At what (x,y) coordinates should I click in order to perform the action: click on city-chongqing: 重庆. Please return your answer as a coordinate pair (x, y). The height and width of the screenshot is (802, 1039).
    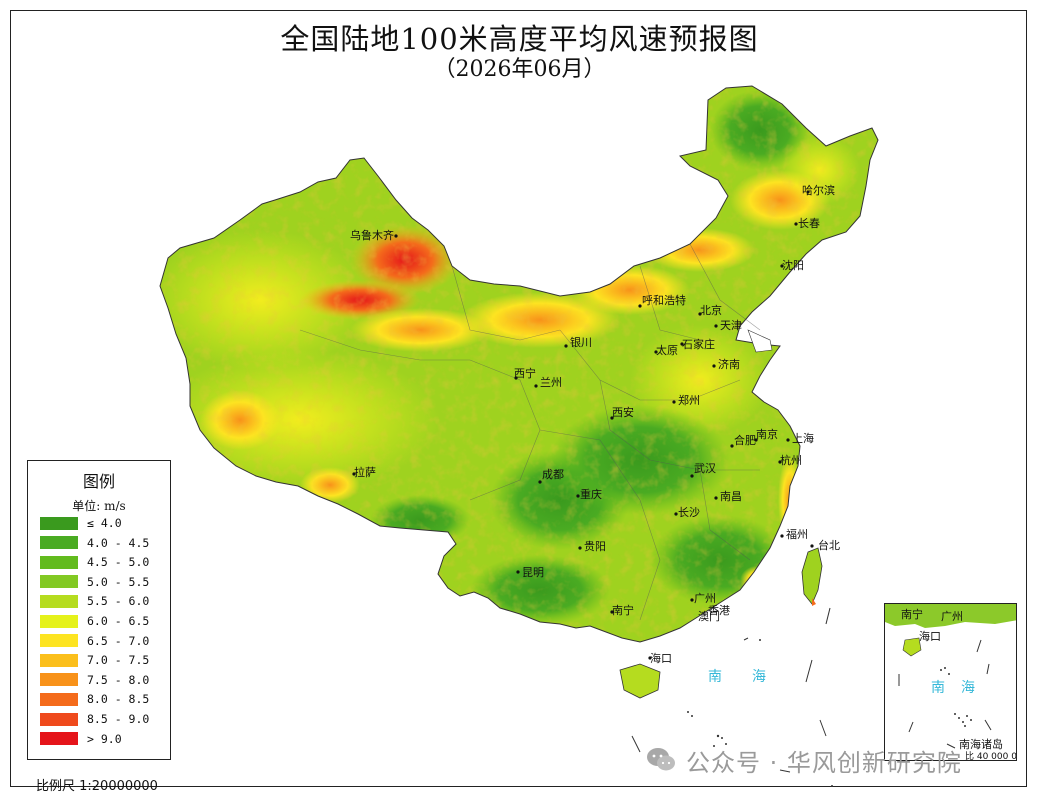
    Looking at the image, I should click on (591, 494).